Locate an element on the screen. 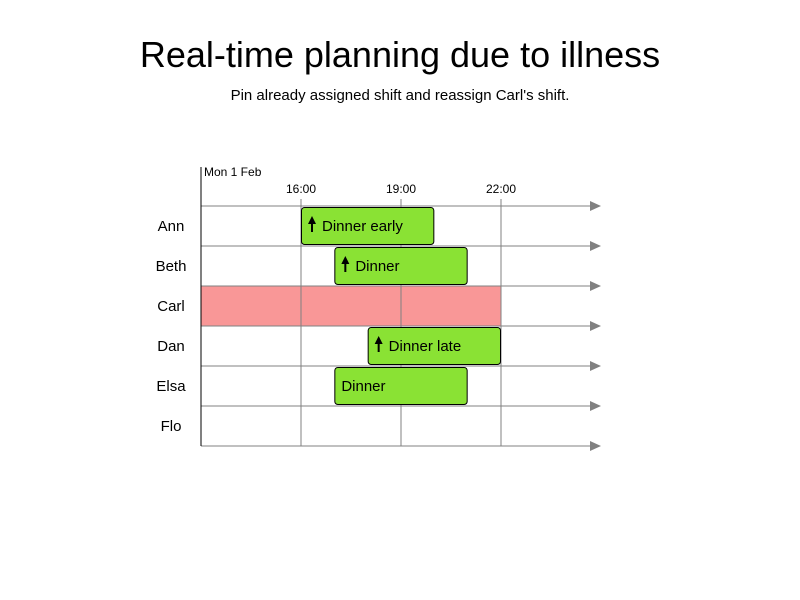 The width and height of the screenshot is (800, 600). employee-label: Beth is located at coordinates (171, 266).